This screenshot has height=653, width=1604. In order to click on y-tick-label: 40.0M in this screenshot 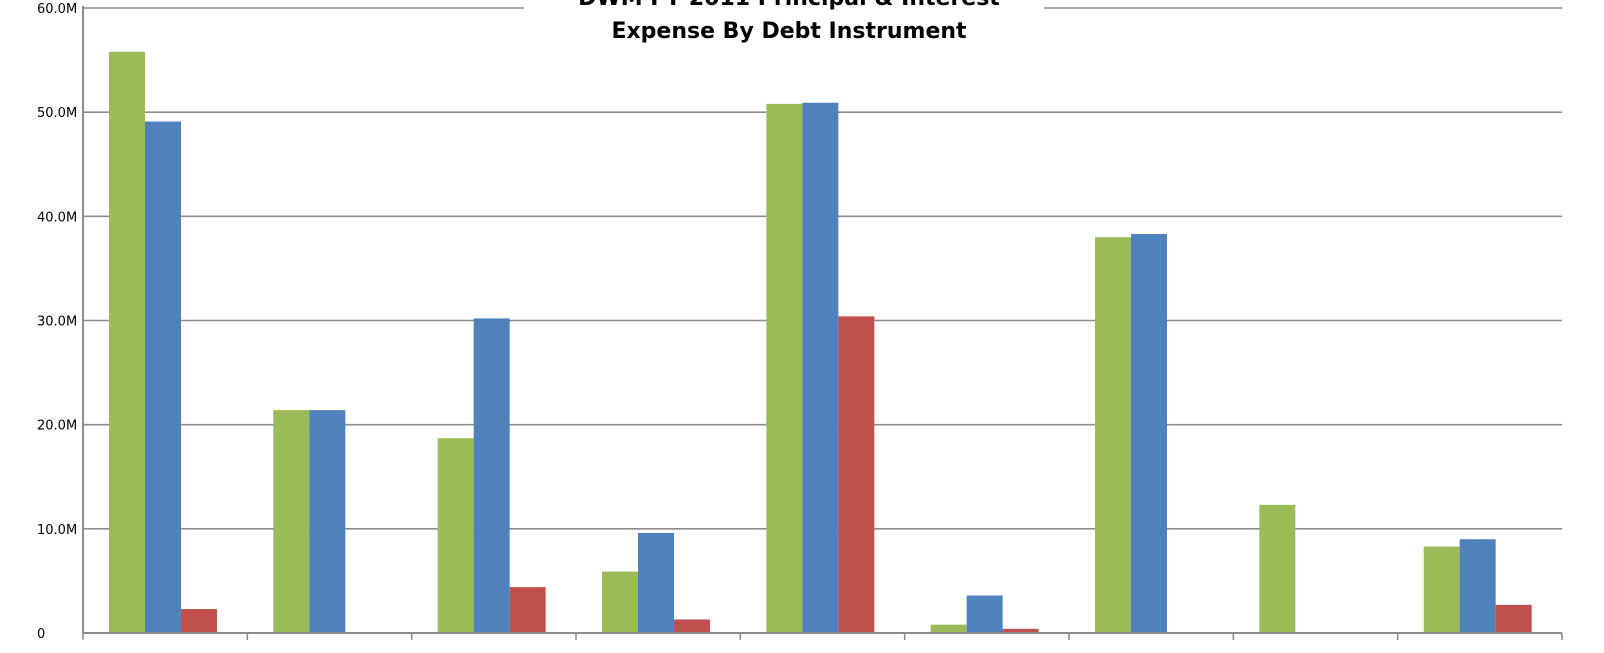, I will do `click(57, 217)`.